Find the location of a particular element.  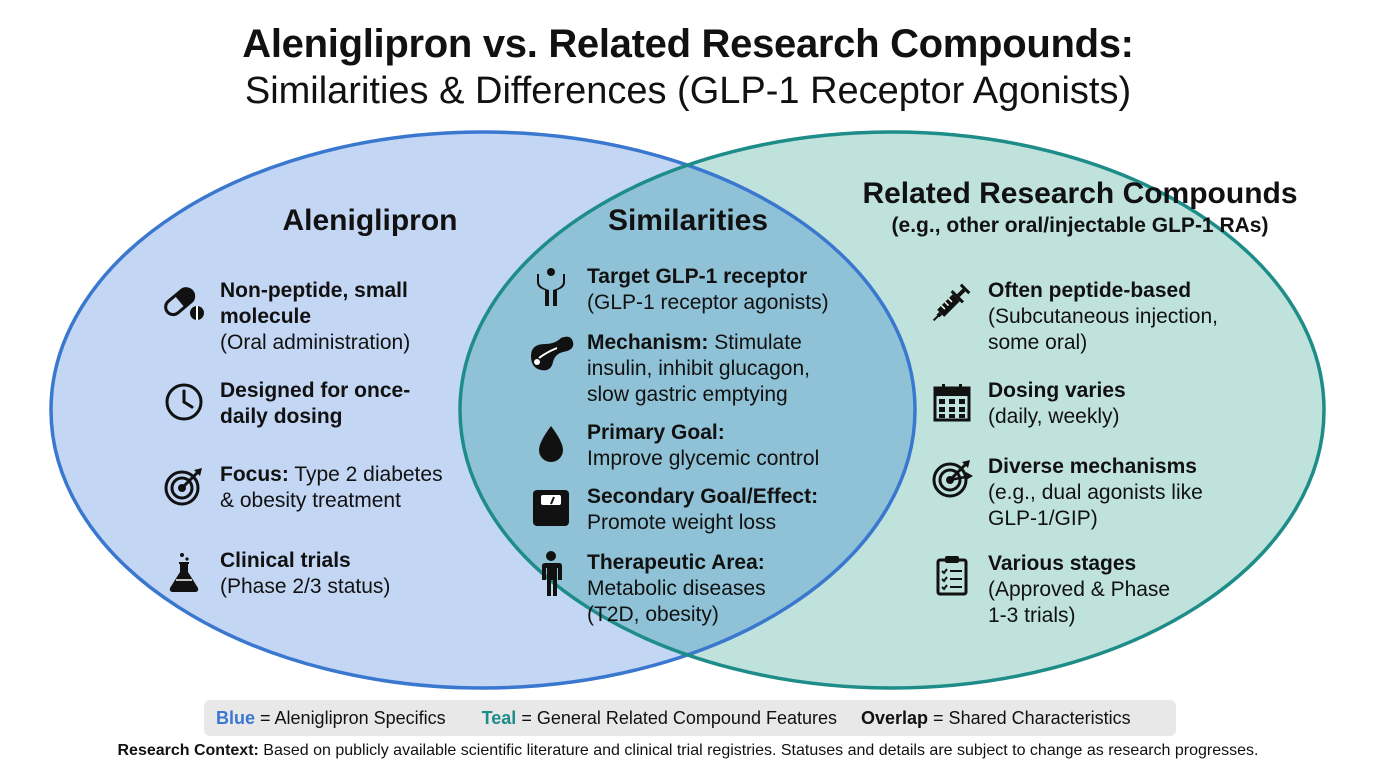

legend-teal-key: Teal is located at coordinates (499, 717).